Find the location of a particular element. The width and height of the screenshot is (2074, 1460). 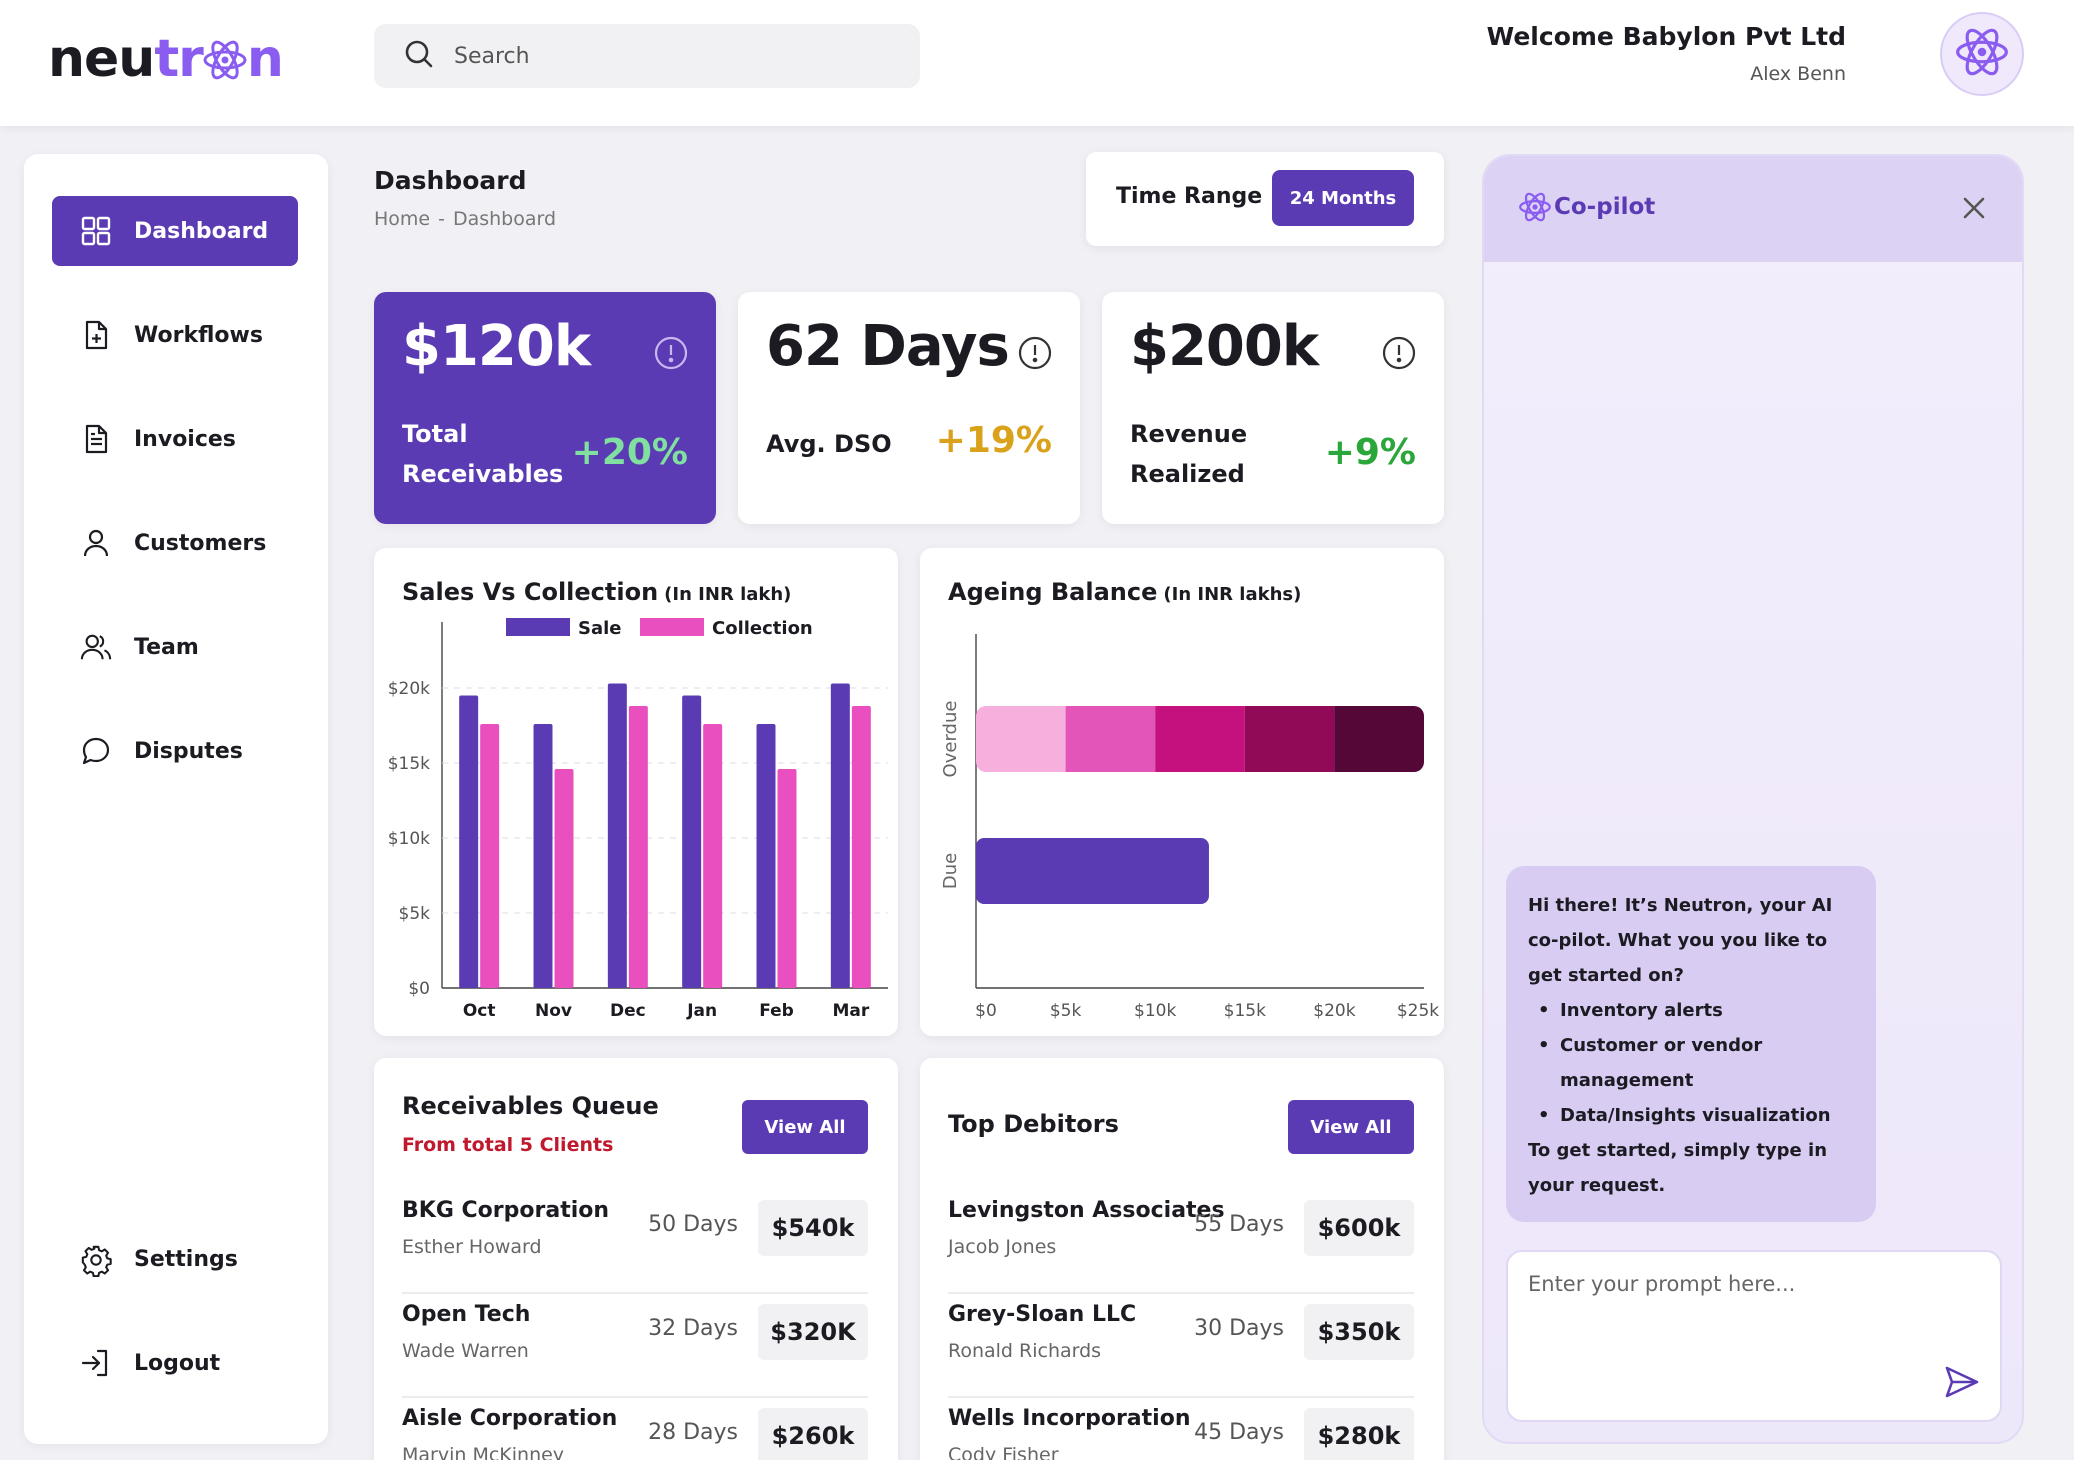

search-input is located at coordinates (674, 56).